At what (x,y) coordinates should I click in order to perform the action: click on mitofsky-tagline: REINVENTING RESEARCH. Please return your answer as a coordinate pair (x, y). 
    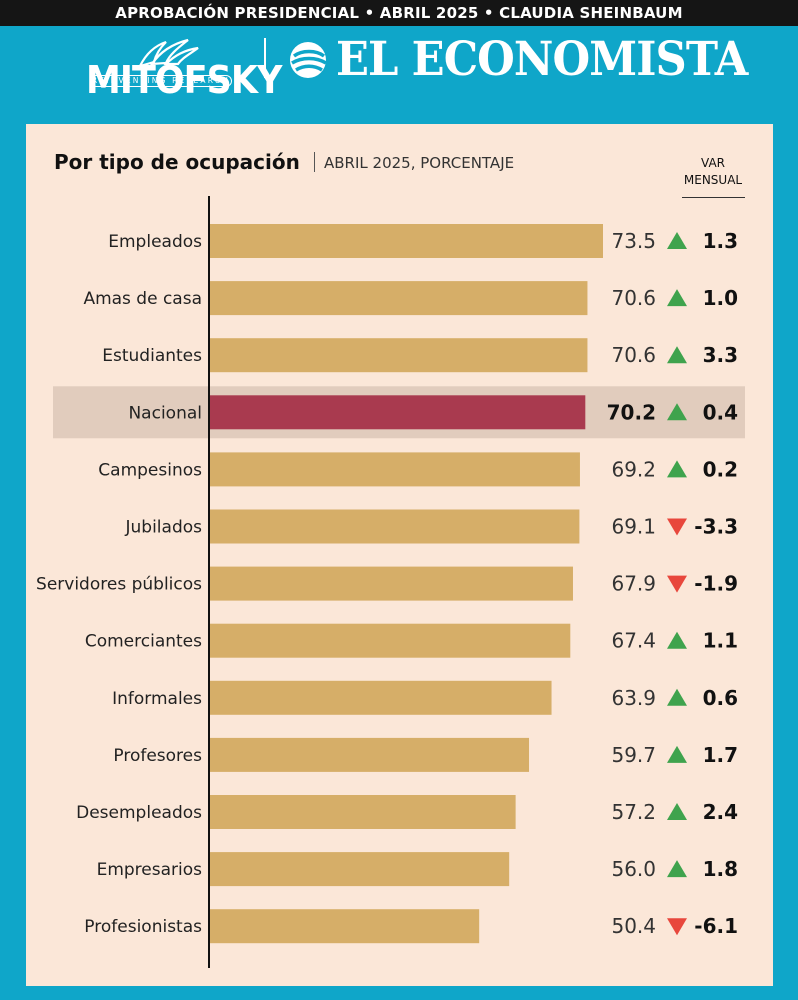
    Looking at the image, I should click on (161, 81).